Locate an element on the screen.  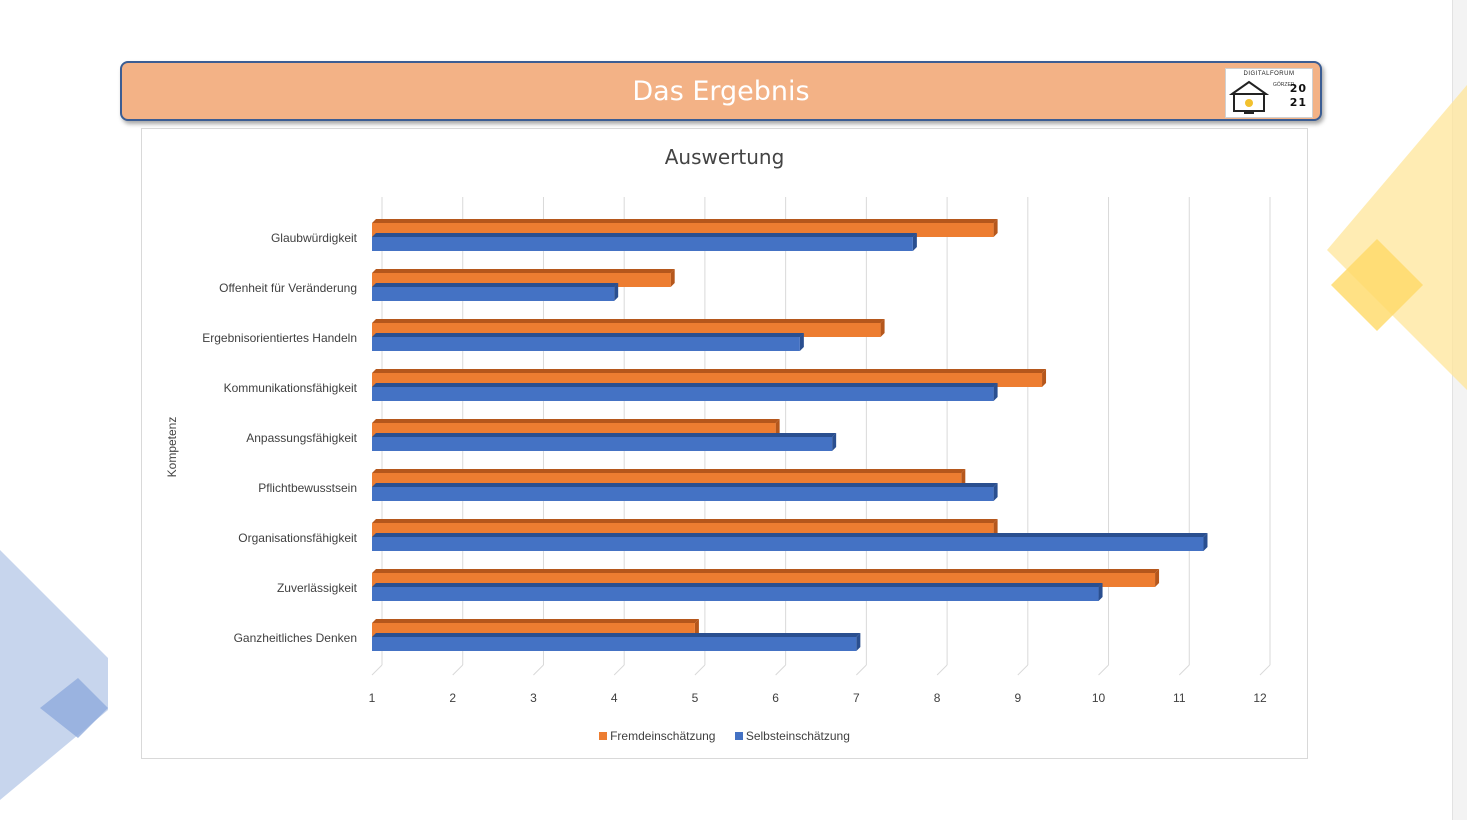
logo-year-bottom: 21 is located at coordinates (1298, 102).